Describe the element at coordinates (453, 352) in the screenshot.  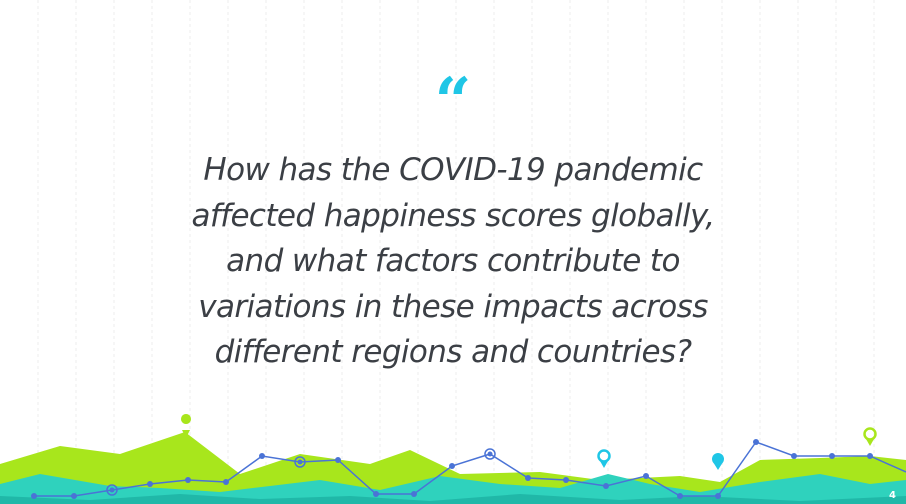
I see `quote-line: different regions and countries?` at that location.